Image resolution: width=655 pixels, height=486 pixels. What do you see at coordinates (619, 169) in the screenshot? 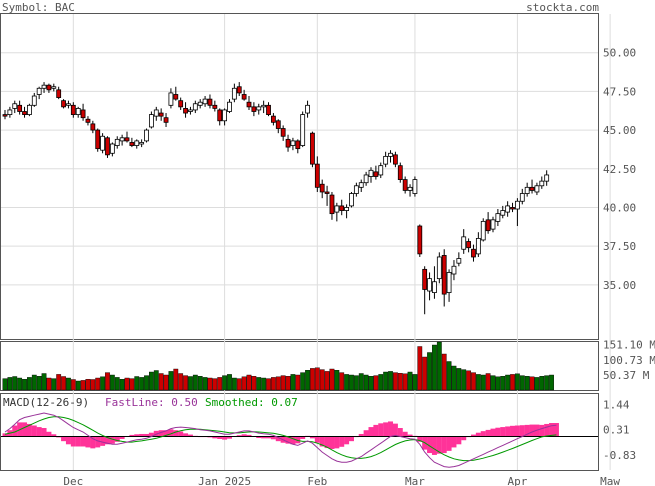
I see `price-tick-label: 42.50` at bounding box center [619, 169].